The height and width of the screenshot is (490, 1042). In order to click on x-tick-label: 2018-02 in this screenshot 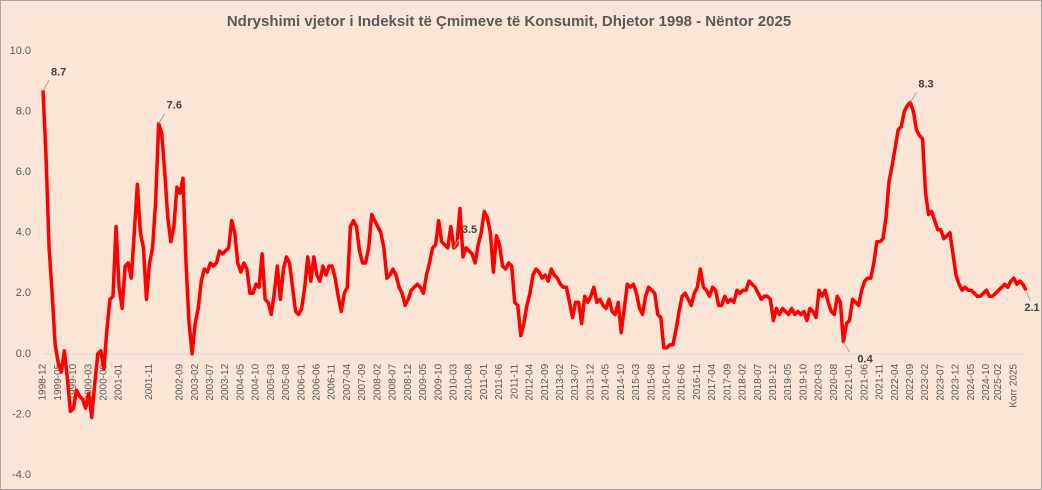, I will do `click(743, 381)`.